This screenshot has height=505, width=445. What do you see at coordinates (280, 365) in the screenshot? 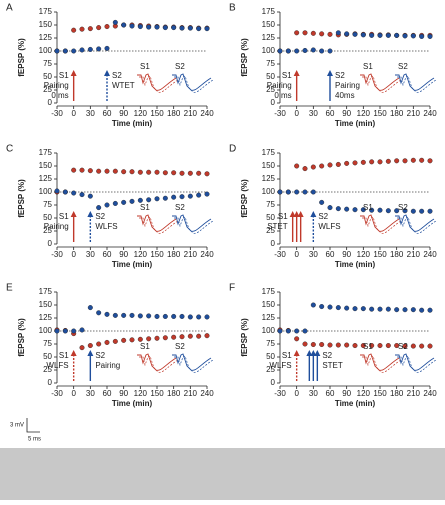
I see `stimulus-label: WLFS` at bounding box center [280, 365].